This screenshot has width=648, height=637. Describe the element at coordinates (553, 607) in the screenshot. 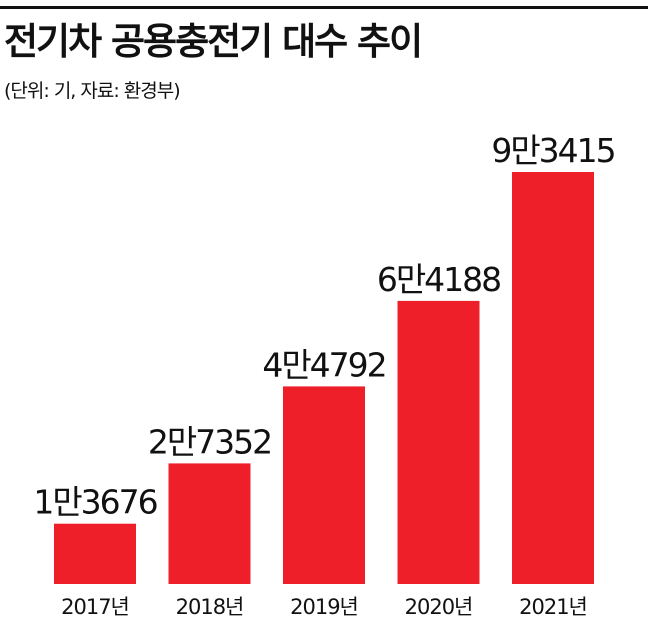

I see `x-tick-label: 2021년` at that location.